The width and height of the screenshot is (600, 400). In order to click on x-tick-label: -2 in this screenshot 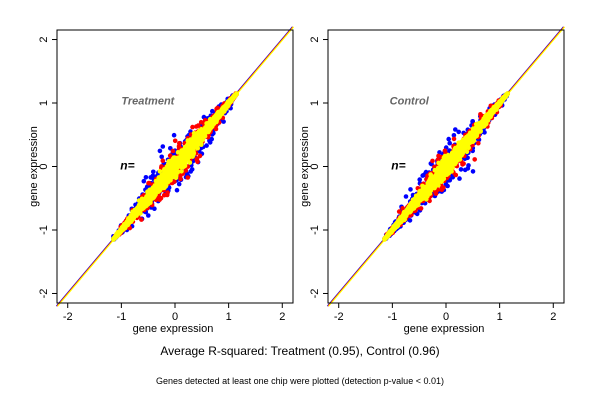, I will do `click(68, 317)`.